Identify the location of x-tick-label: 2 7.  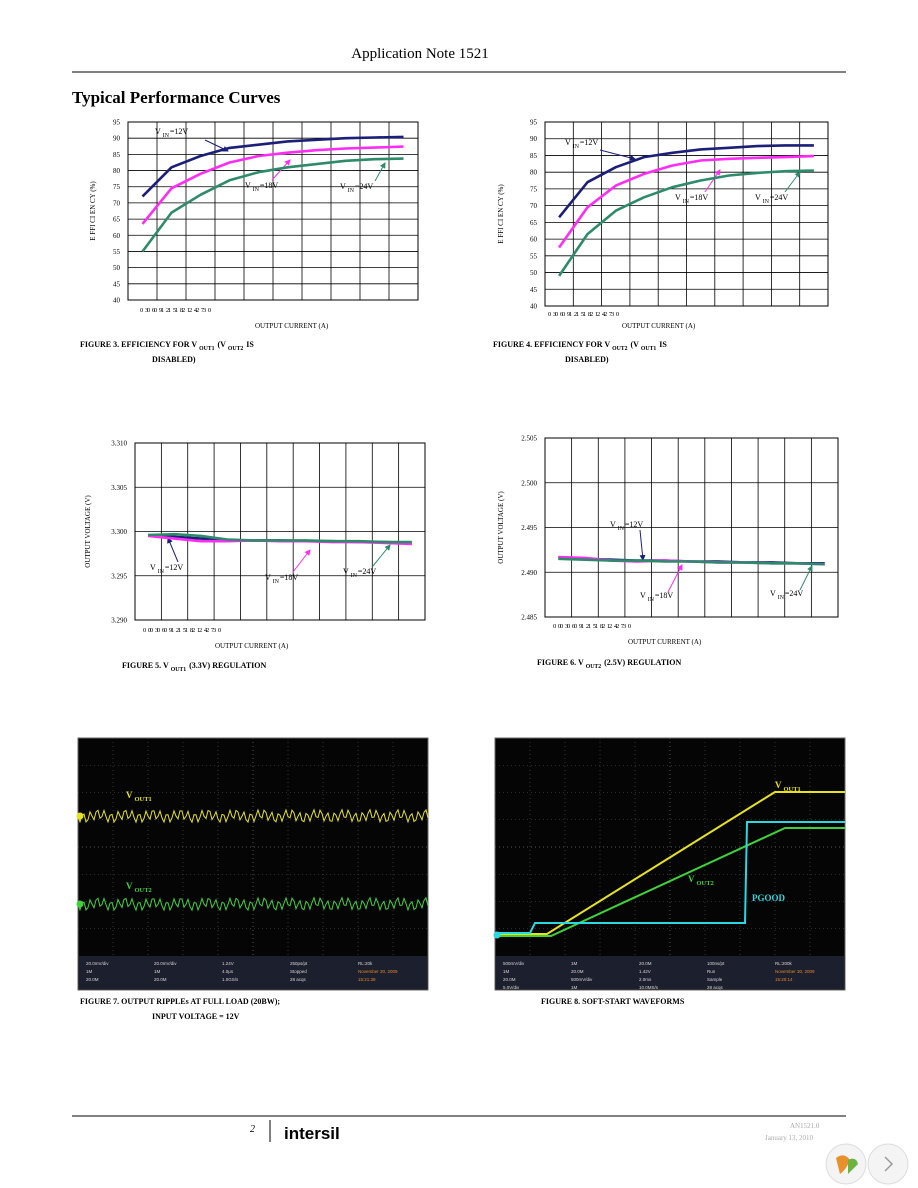
(200, 310).